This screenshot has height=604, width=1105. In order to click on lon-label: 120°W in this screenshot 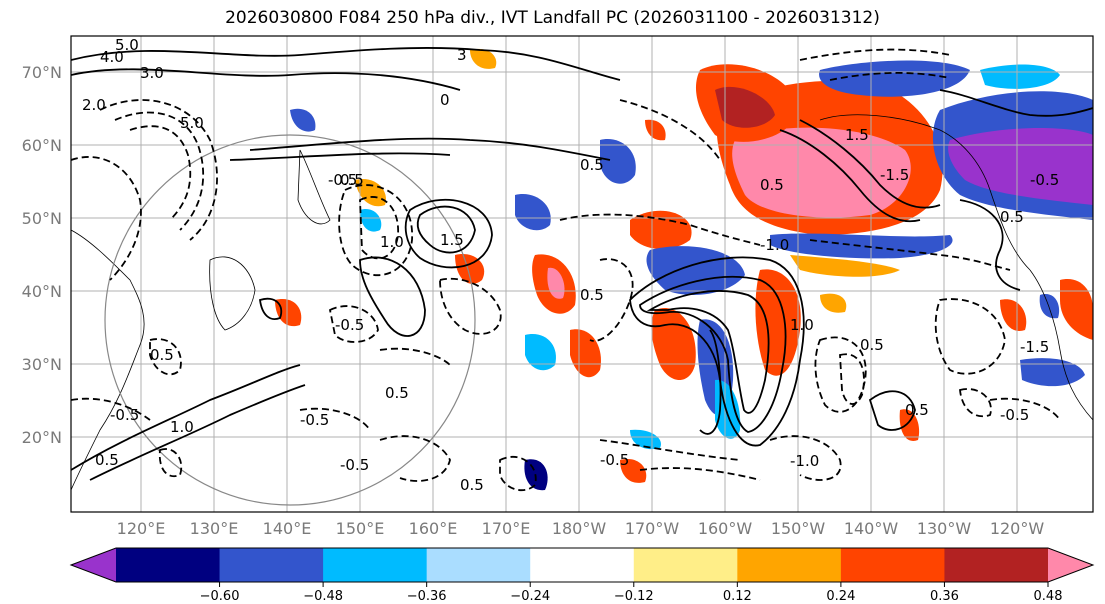, I will do `click(1017, 528)`.